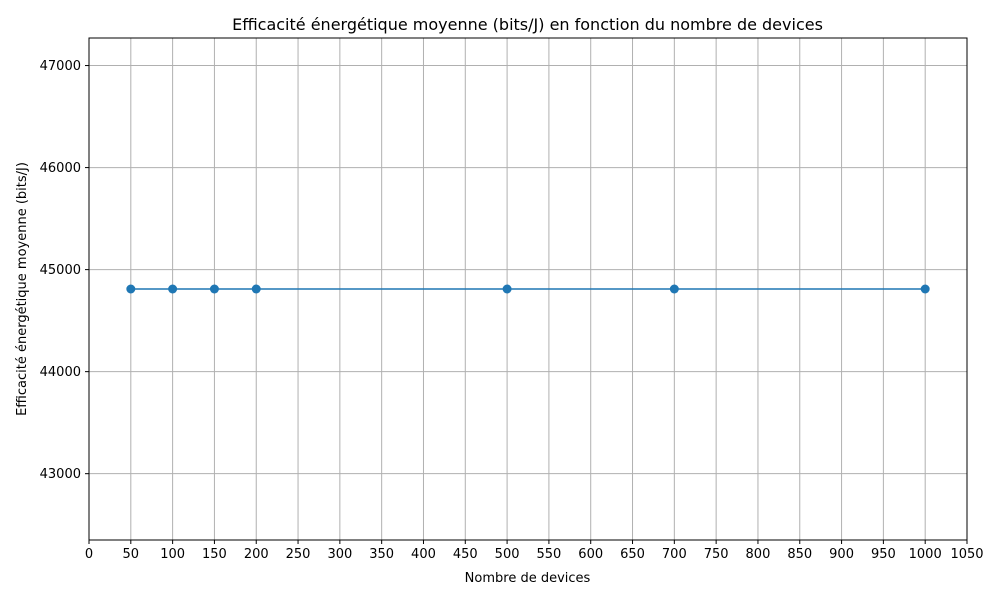 The image size is (1000, 600). I want to click on x-tick-label: 350, so click(381, 554).